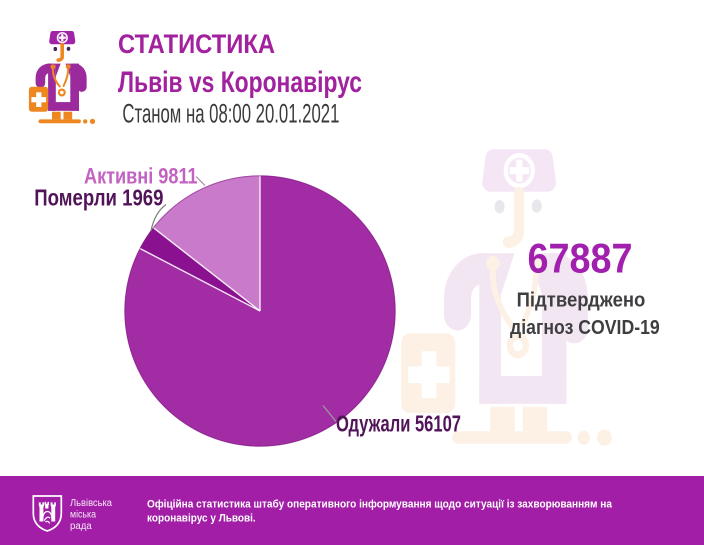 The height and width of the screenshot is (545, 704). Describe the element at coordinates (201, 518) in the screenshot. I see `svg-text: коронавірус у Львові.` at that location.